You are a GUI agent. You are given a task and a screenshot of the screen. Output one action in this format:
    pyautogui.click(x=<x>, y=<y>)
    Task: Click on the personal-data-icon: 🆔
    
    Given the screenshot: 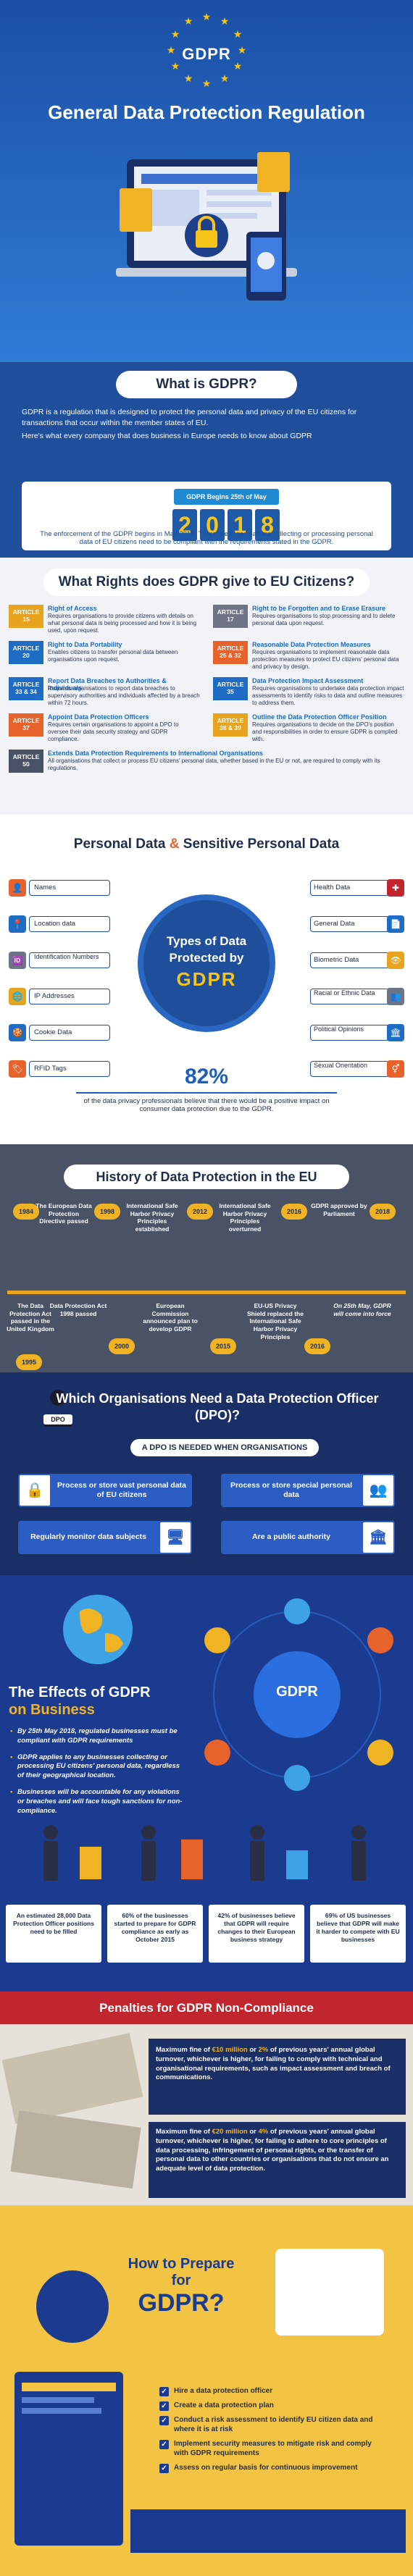 What is the action you would take?
    pyautogui.click(x=17, y=960)
    